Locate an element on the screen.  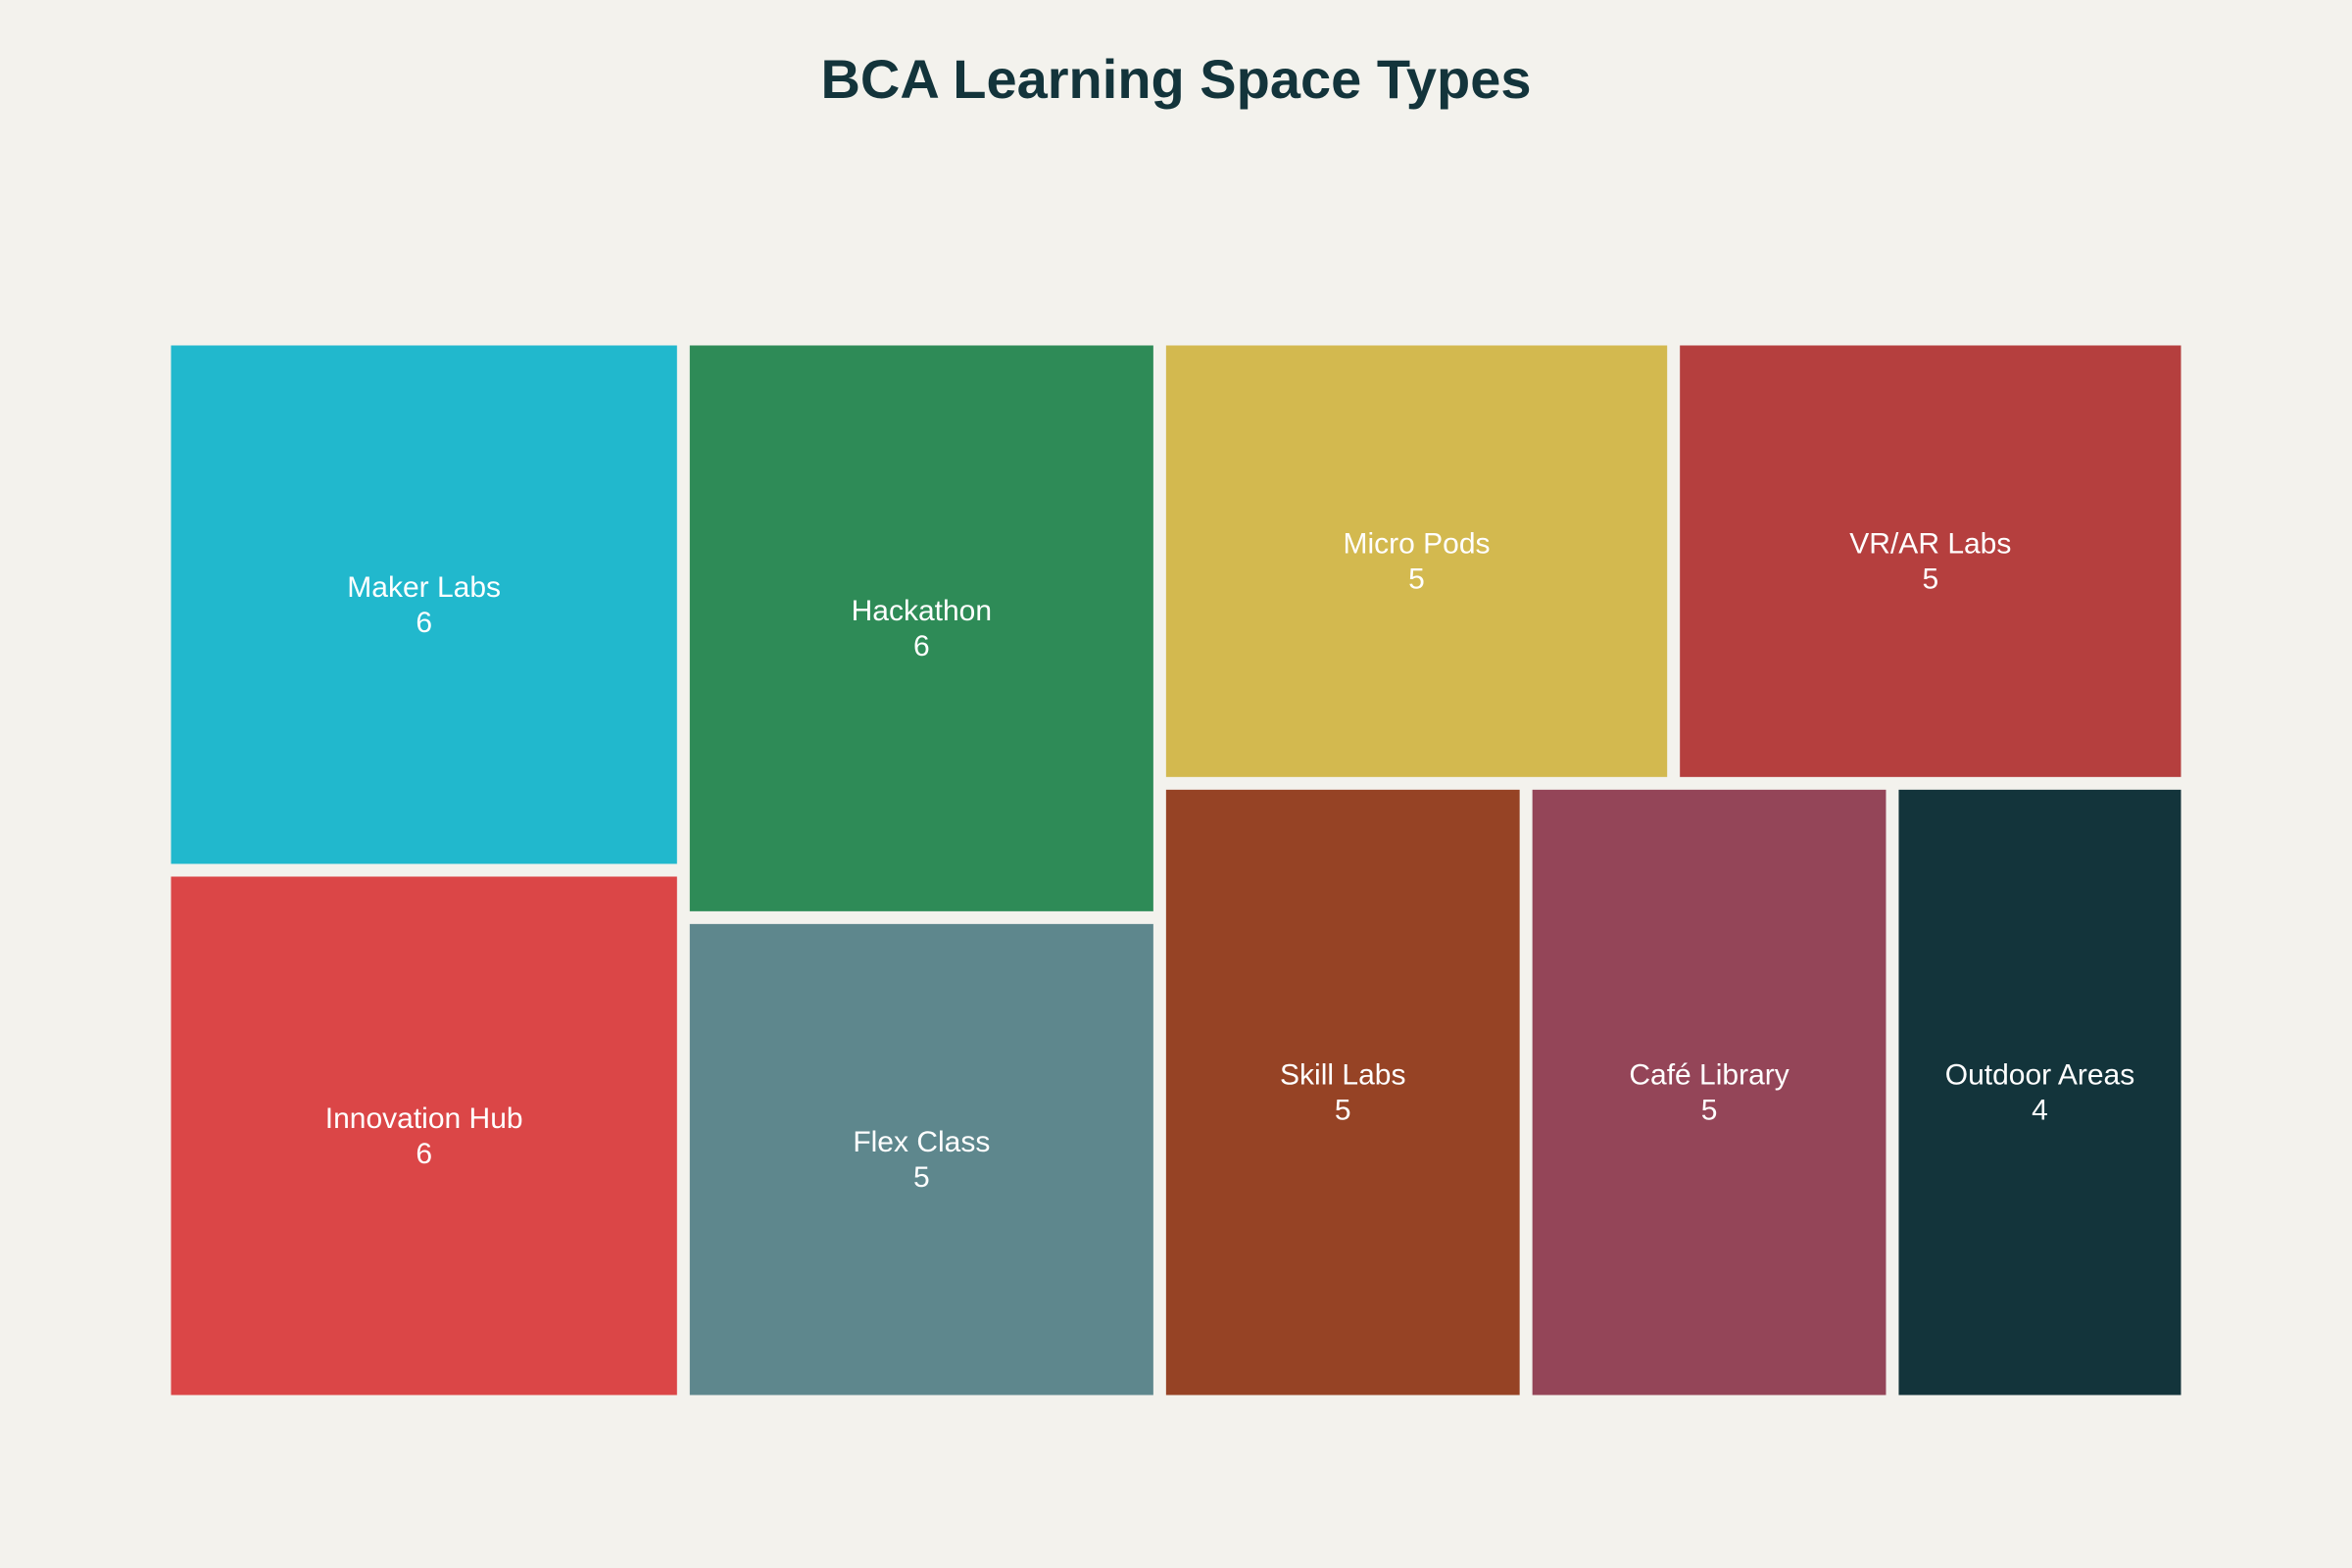
tile-outdoor-areas is located at coordinates (2039, 1092).